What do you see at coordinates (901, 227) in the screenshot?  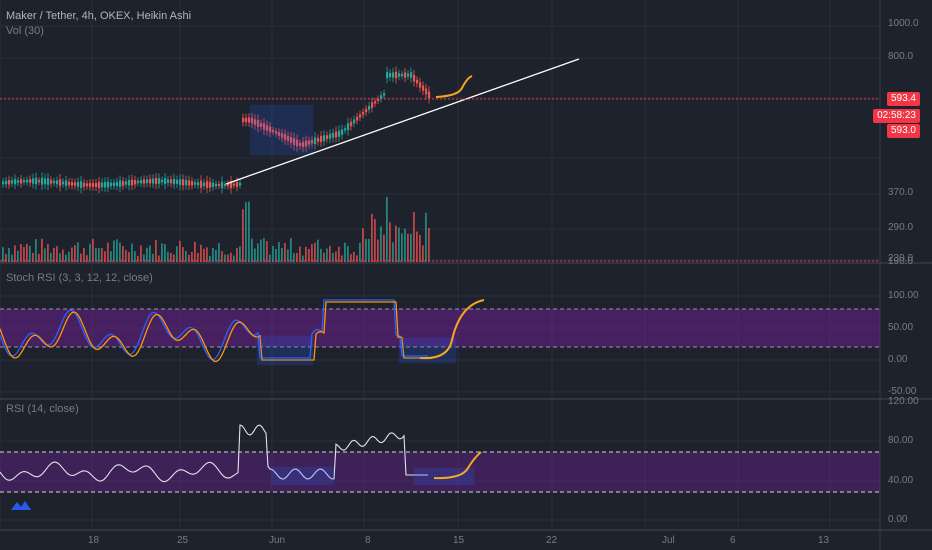 I see `price-tick: 290.0` at bounding box center [901, 227].